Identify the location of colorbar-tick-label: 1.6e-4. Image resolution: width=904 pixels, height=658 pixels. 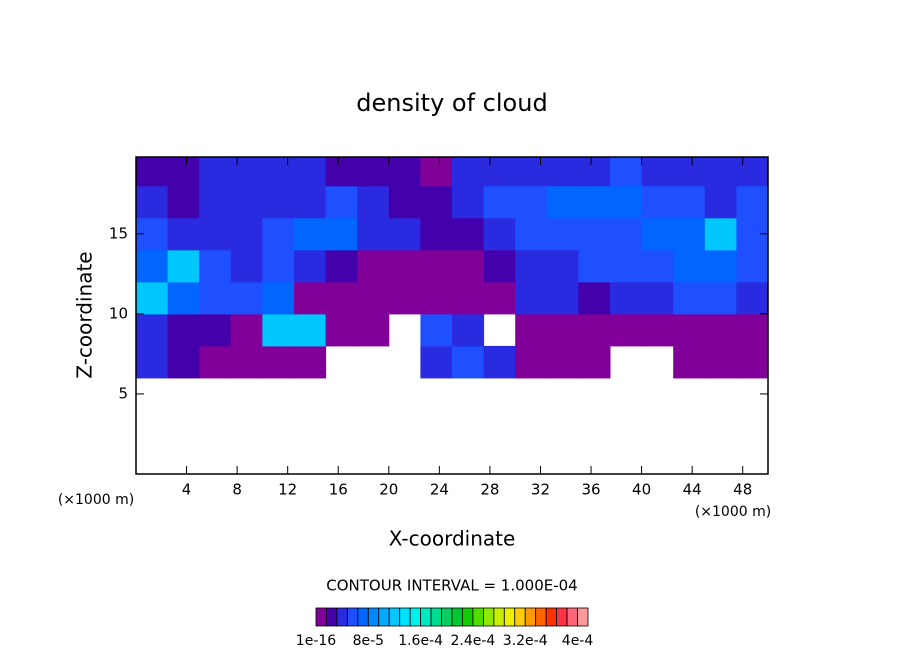
(420, 641).